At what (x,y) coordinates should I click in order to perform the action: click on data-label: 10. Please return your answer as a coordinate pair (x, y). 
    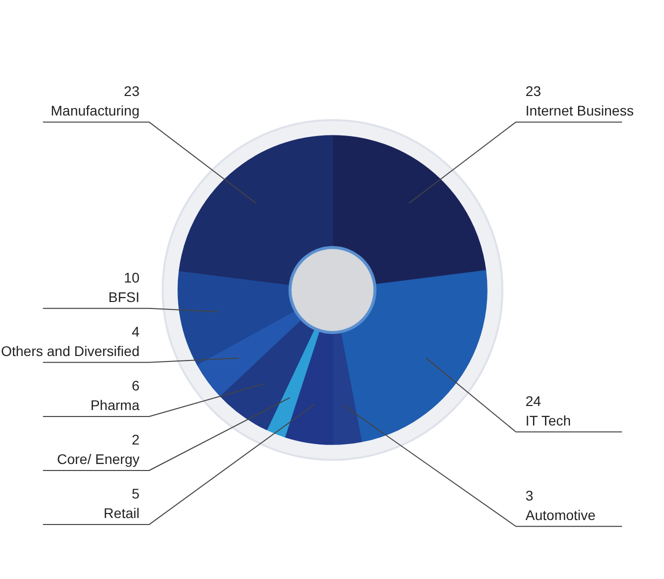
    Looking at the image, I should click on (132, 278).